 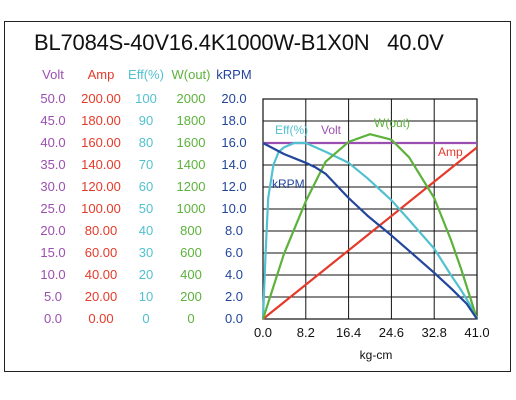 I want to click on wout-tick-label: 1000, so click(x=191, y=208).